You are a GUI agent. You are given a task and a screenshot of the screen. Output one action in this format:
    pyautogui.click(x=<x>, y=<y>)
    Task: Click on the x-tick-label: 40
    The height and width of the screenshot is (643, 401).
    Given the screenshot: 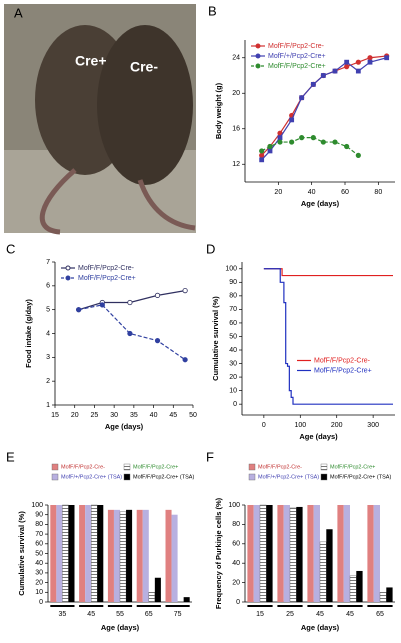 What is the action you would take?
    pyautogui.click(x=312, y=192)
    